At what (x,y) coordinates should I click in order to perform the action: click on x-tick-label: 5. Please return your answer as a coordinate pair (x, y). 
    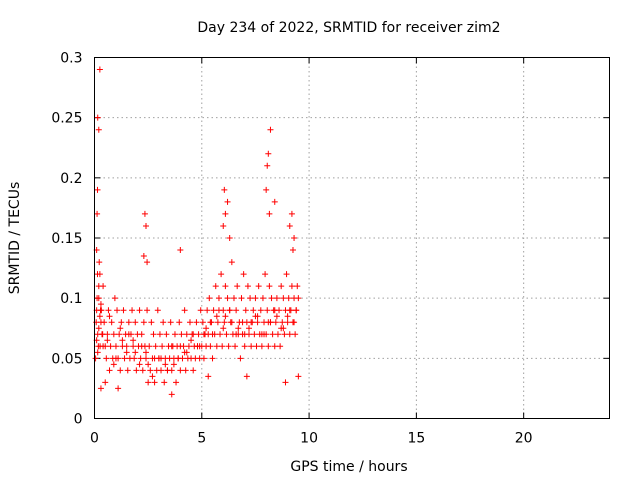
    Looking at the image, I should click on (201, 439).